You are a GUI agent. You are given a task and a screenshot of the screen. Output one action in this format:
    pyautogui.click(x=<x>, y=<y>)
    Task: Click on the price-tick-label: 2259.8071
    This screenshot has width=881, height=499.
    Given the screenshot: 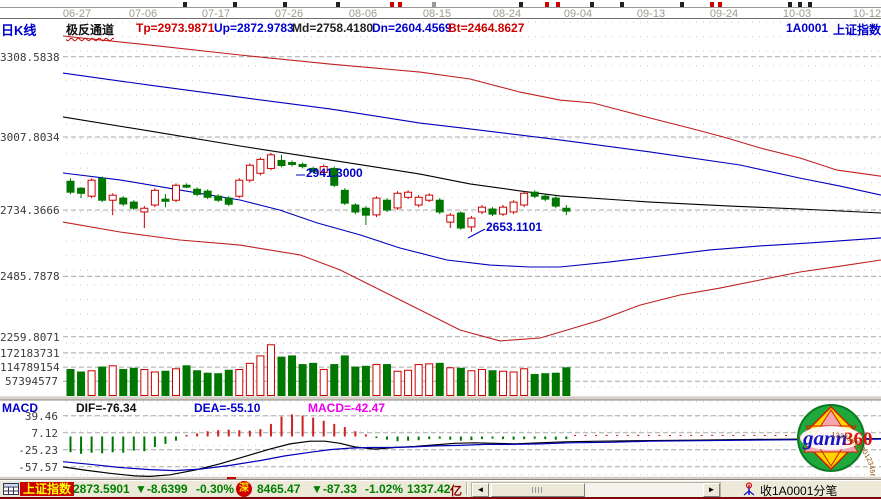 What is the action you would take?
    pyautogui.click(x=30, y=337)
    